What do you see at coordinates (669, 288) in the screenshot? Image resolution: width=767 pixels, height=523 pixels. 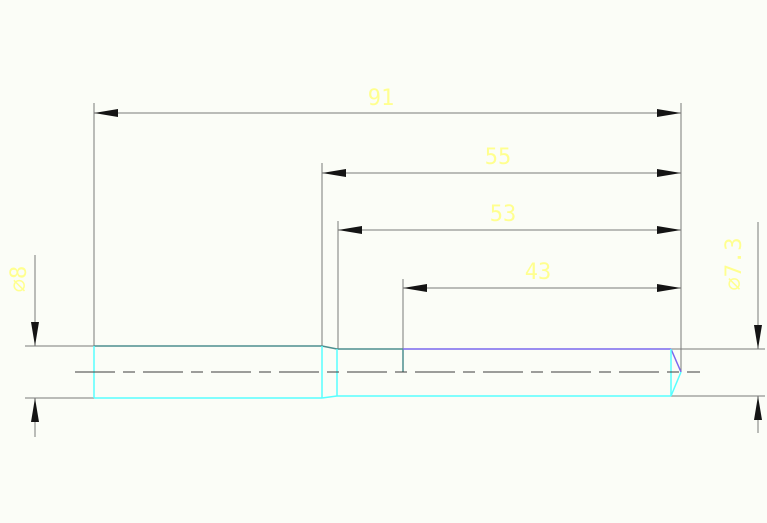 I see `dimension-43-arrow-right` at bounding box center [669, 288].